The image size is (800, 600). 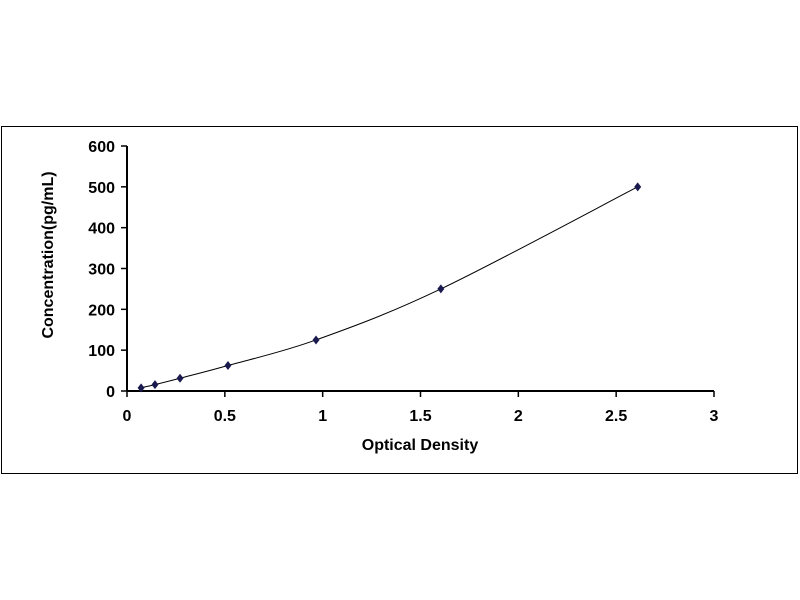 I want to click on x-tick-label: 3, so click(x=714, y=416).